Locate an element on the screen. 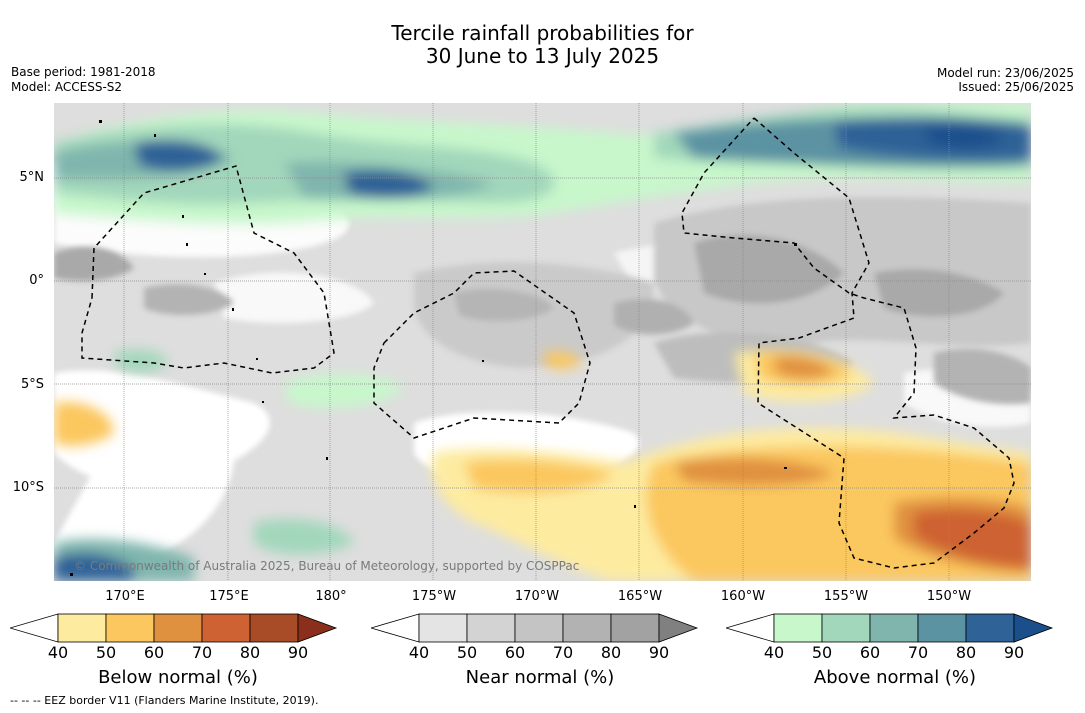 This screenshot has height=713, width=1085. colorbar-below-normal is located at coordinates (174, 628).